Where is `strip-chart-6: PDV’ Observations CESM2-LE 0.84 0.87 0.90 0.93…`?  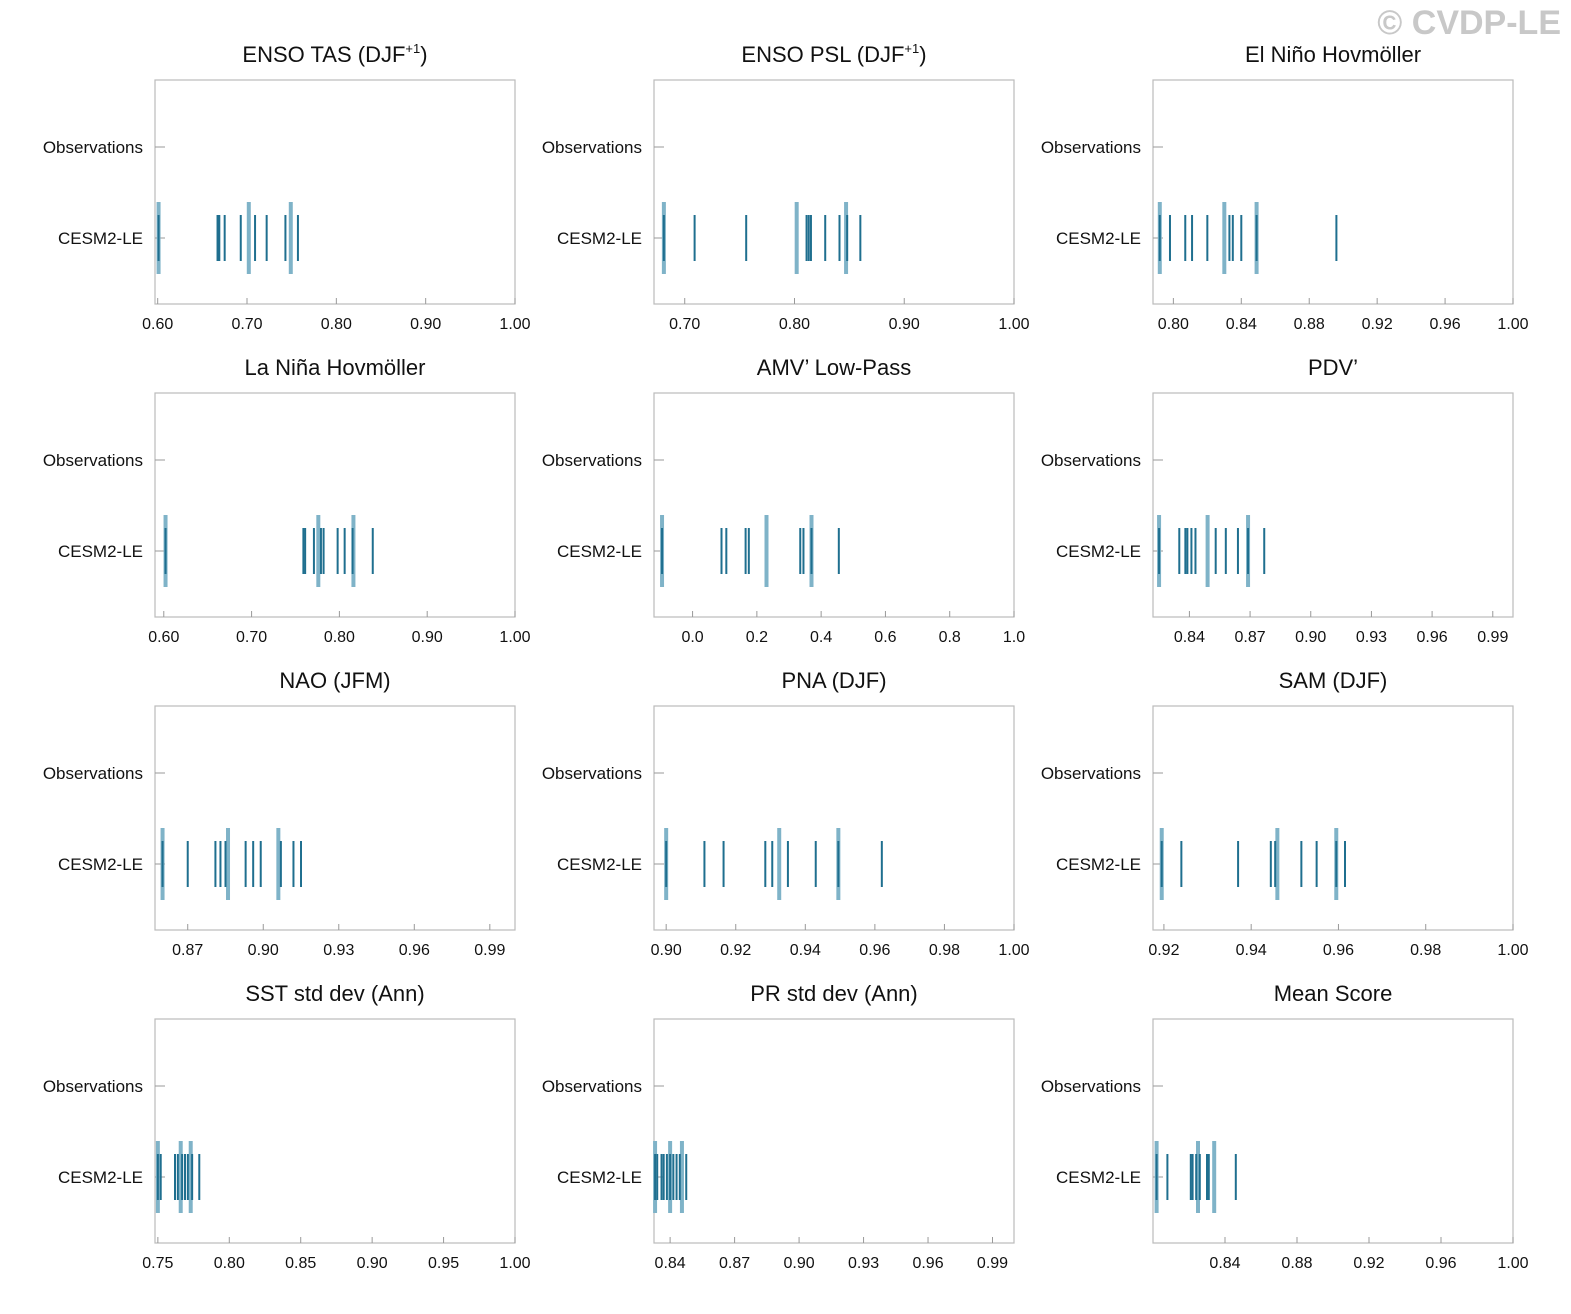 strip-chart-6: PDV’ Observations CESM2-LE 0.84 0.87 0.90 0.93… is located at coordinates (1277, 500).